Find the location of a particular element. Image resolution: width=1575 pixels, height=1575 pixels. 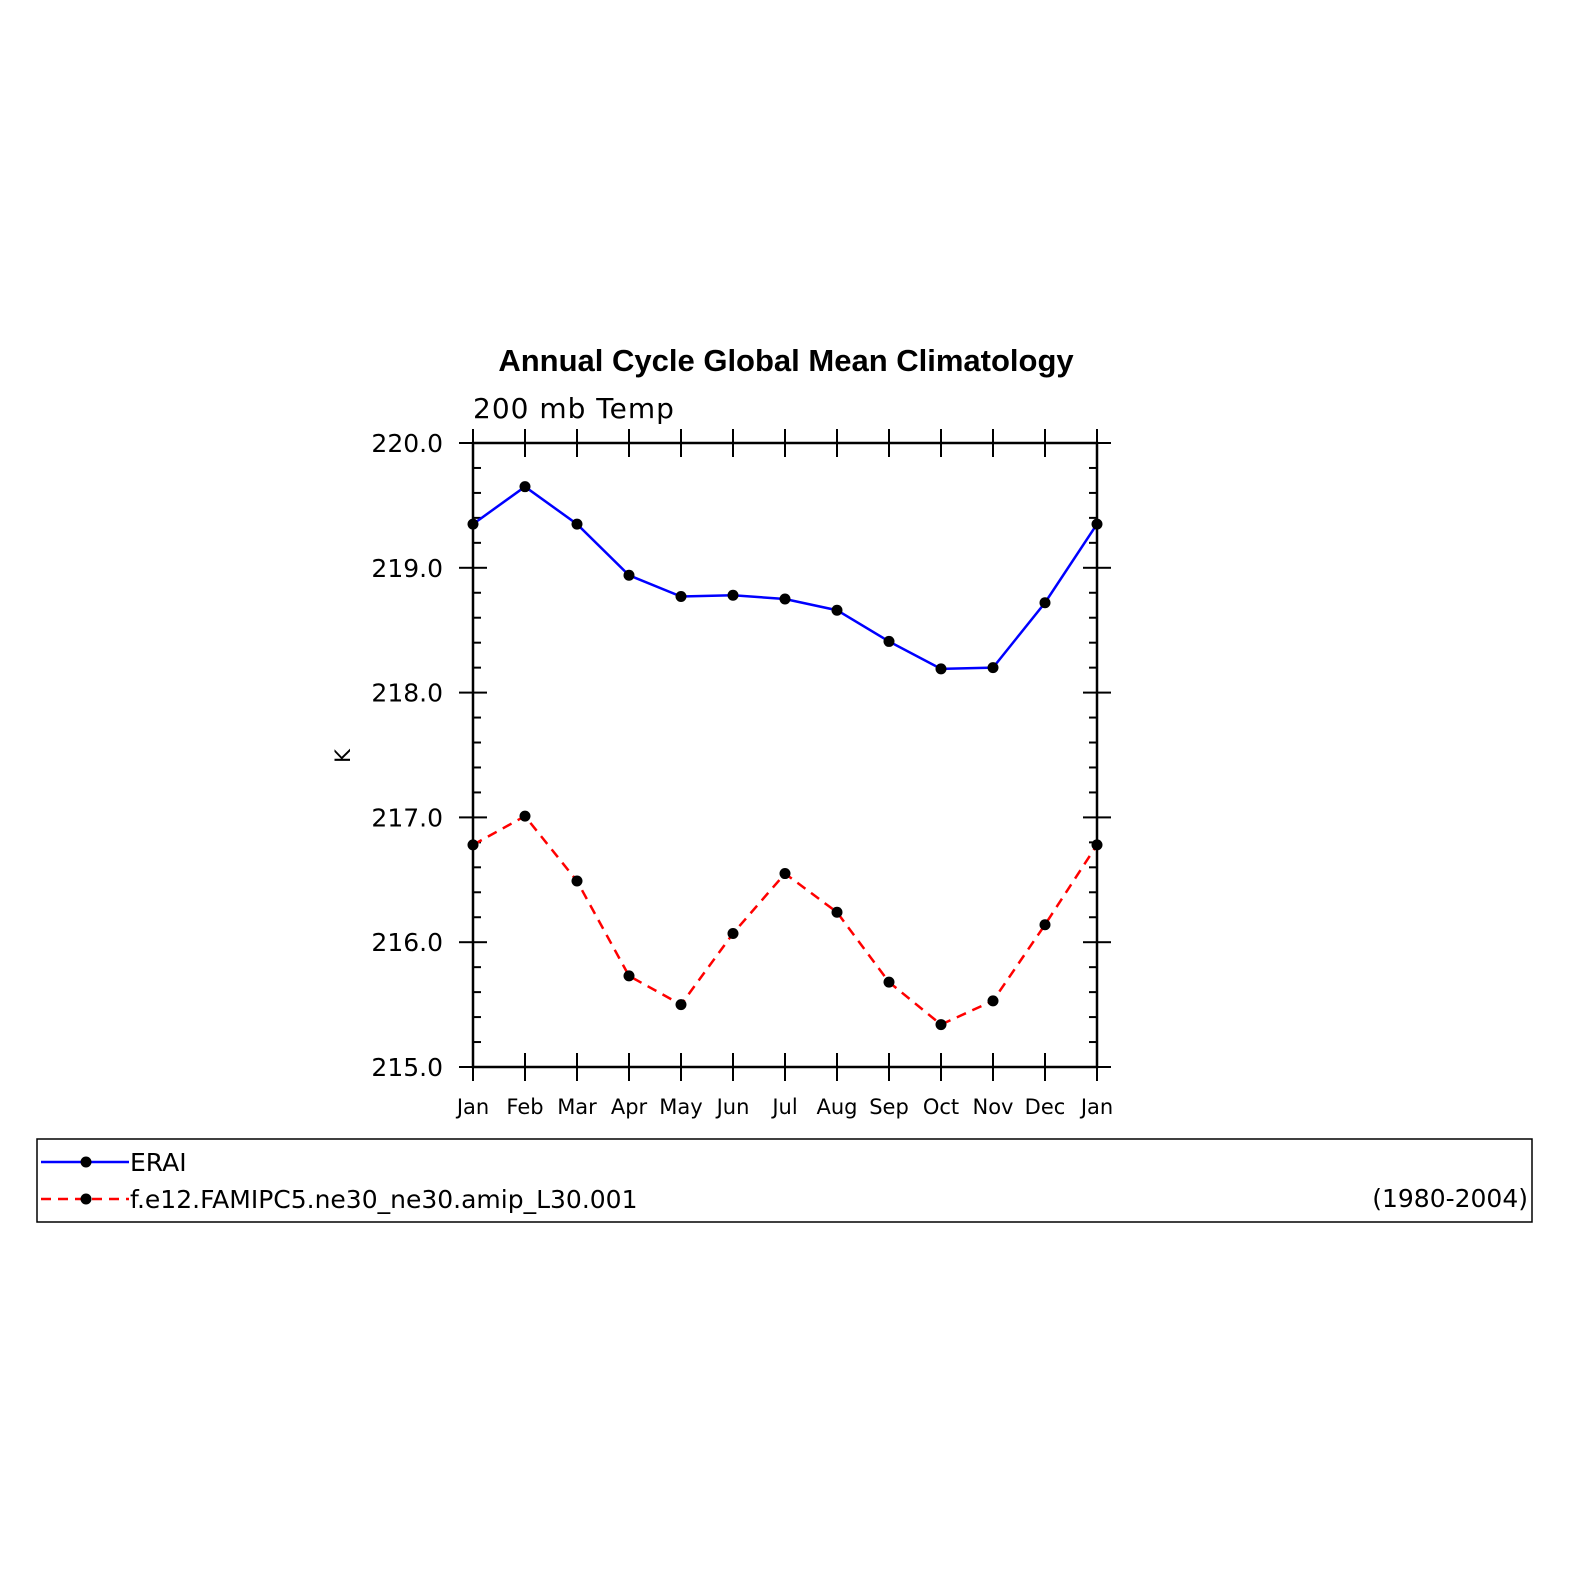

x-tick-label: Oct is located at coordinates (941, 1107).